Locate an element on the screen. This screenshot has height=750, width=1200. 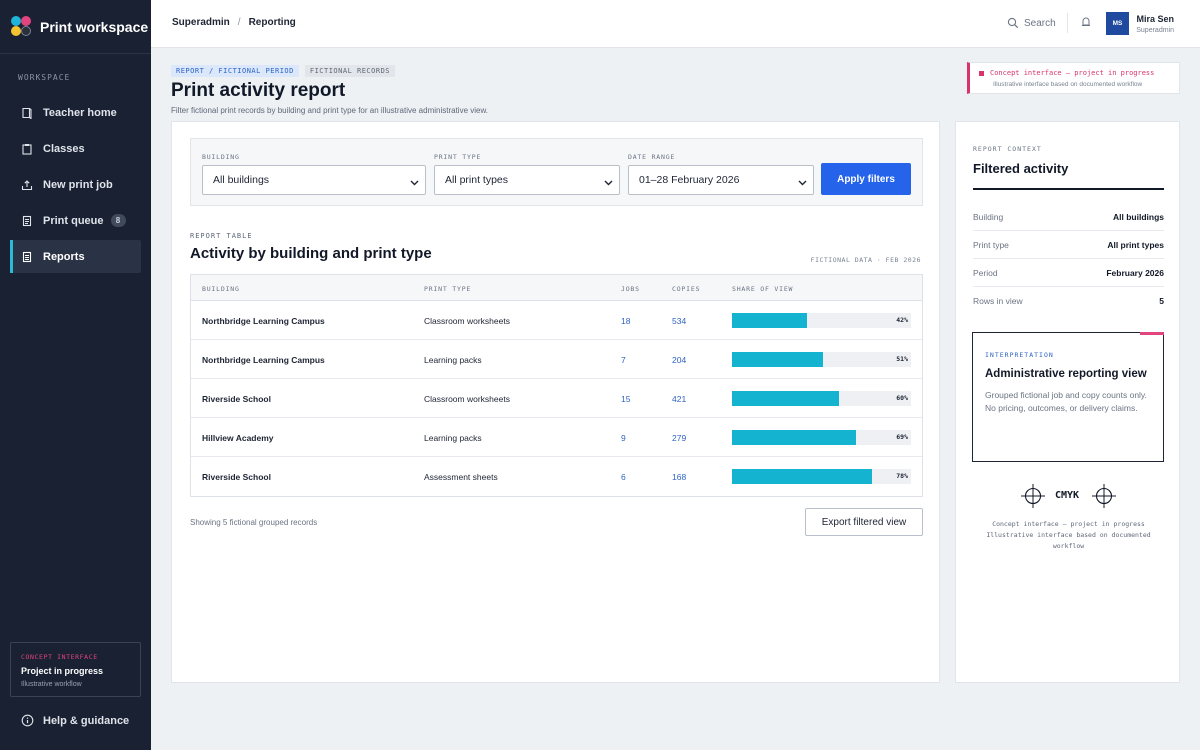
share-percent: 51% is located at coordinates (902, 359).